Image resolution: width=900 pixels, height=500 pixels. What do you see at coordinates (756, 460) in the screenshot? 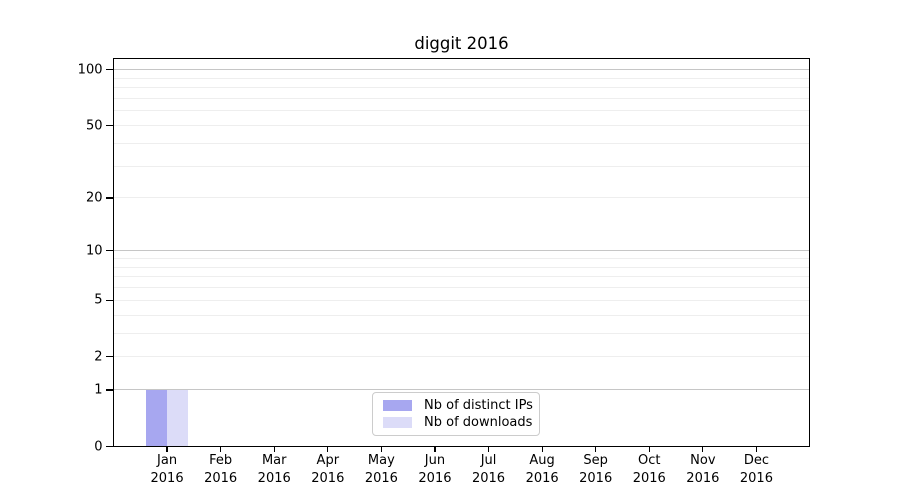
I see `x-tick-month: Dec` at bounding box center [756, 460].